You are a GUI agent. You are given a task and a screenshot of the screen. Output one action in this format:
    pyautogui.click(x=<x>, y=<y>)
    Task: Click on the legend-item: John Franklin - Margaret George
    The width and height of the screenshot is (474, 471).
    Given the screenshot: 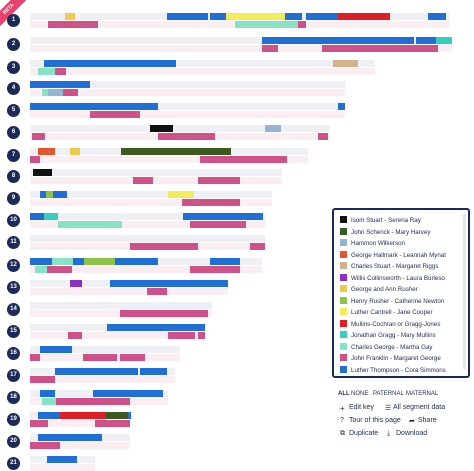 What is the action you would take?
    pyautogui.click(x=400, y=359)
    